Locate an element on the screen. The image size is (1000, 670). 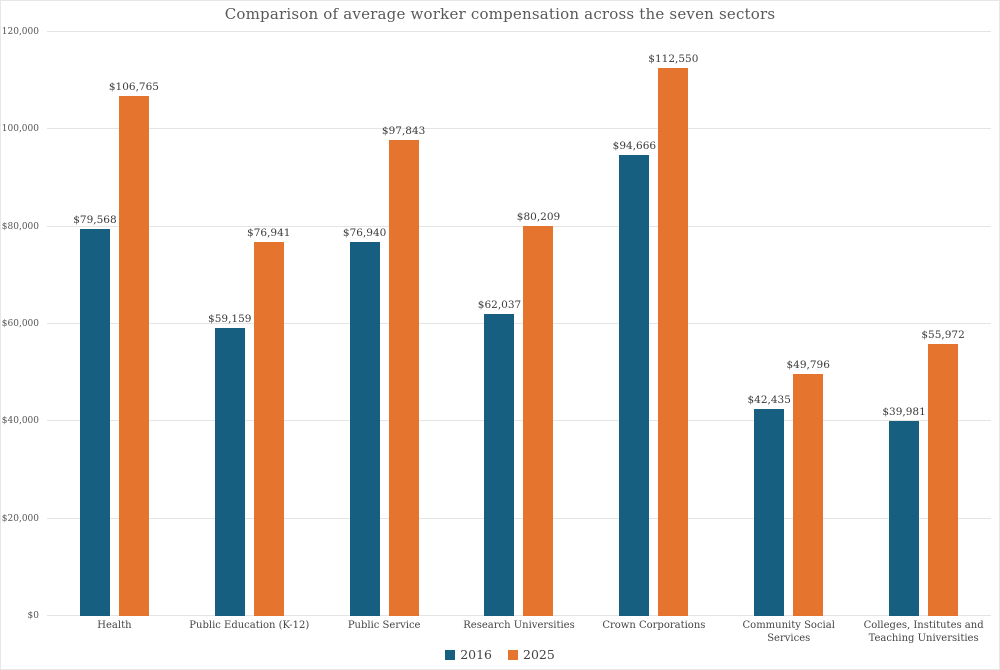
y-tick-label-100000: $100,000 is located at coordinates (19, 129).